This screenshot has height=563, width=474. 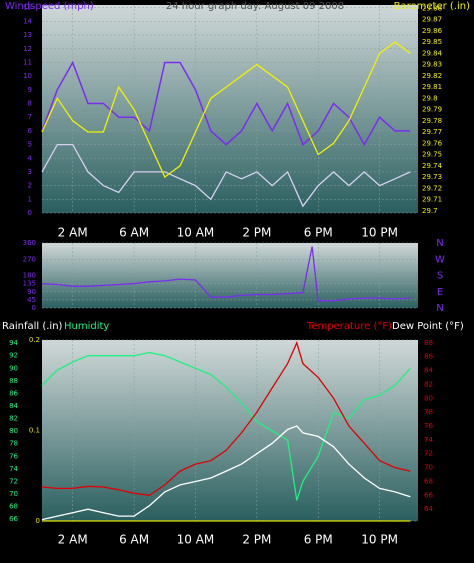 I want to click on y-tick-label: 5, so click(x=30, y=145).